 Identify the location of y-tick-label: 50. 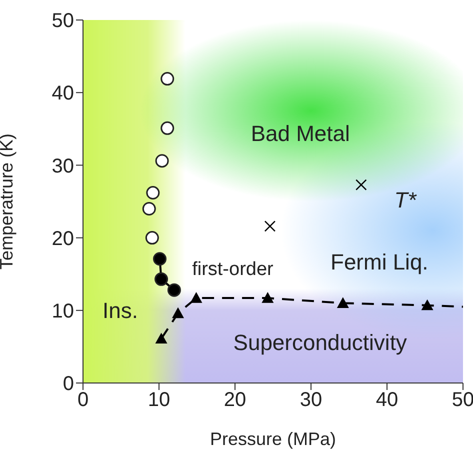
(63, 21).